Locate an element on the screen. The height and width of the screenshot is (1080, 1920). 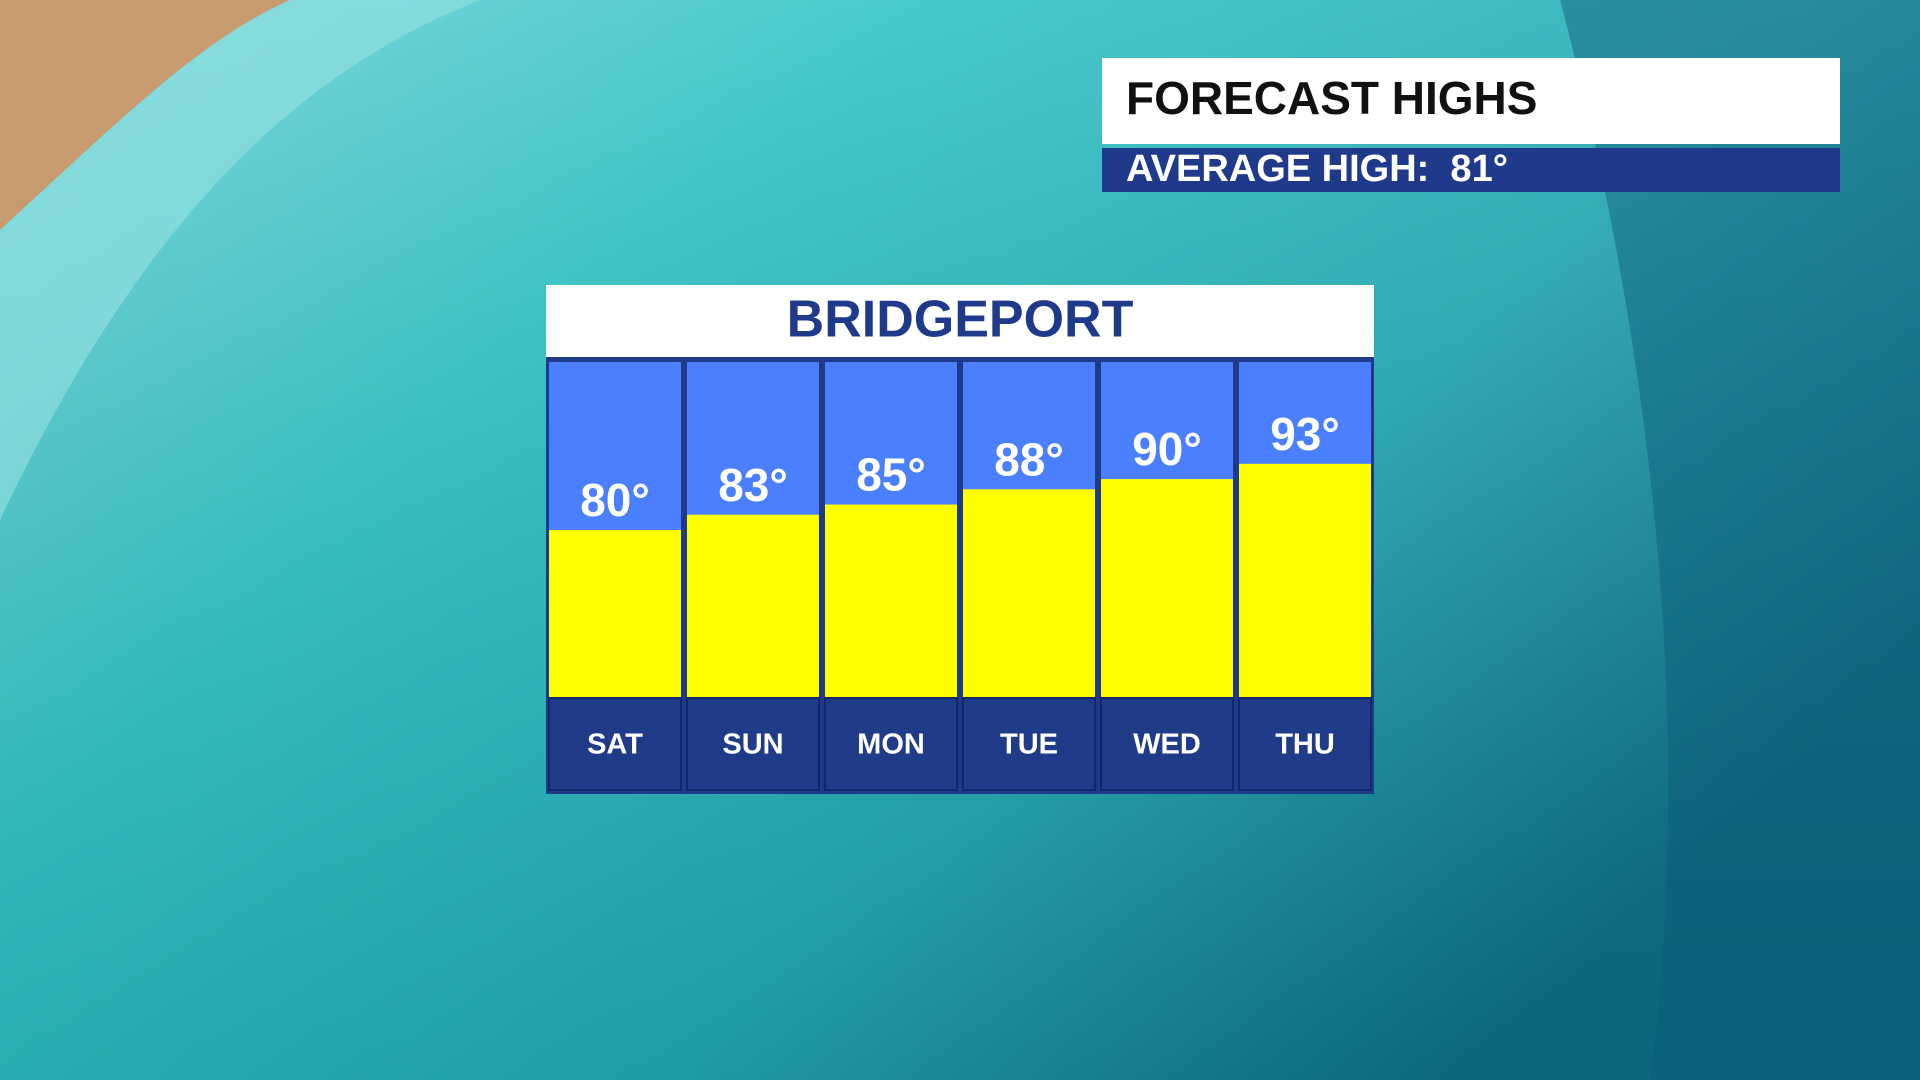
x-tick-label: SAT is located at coordinates (615, 745).